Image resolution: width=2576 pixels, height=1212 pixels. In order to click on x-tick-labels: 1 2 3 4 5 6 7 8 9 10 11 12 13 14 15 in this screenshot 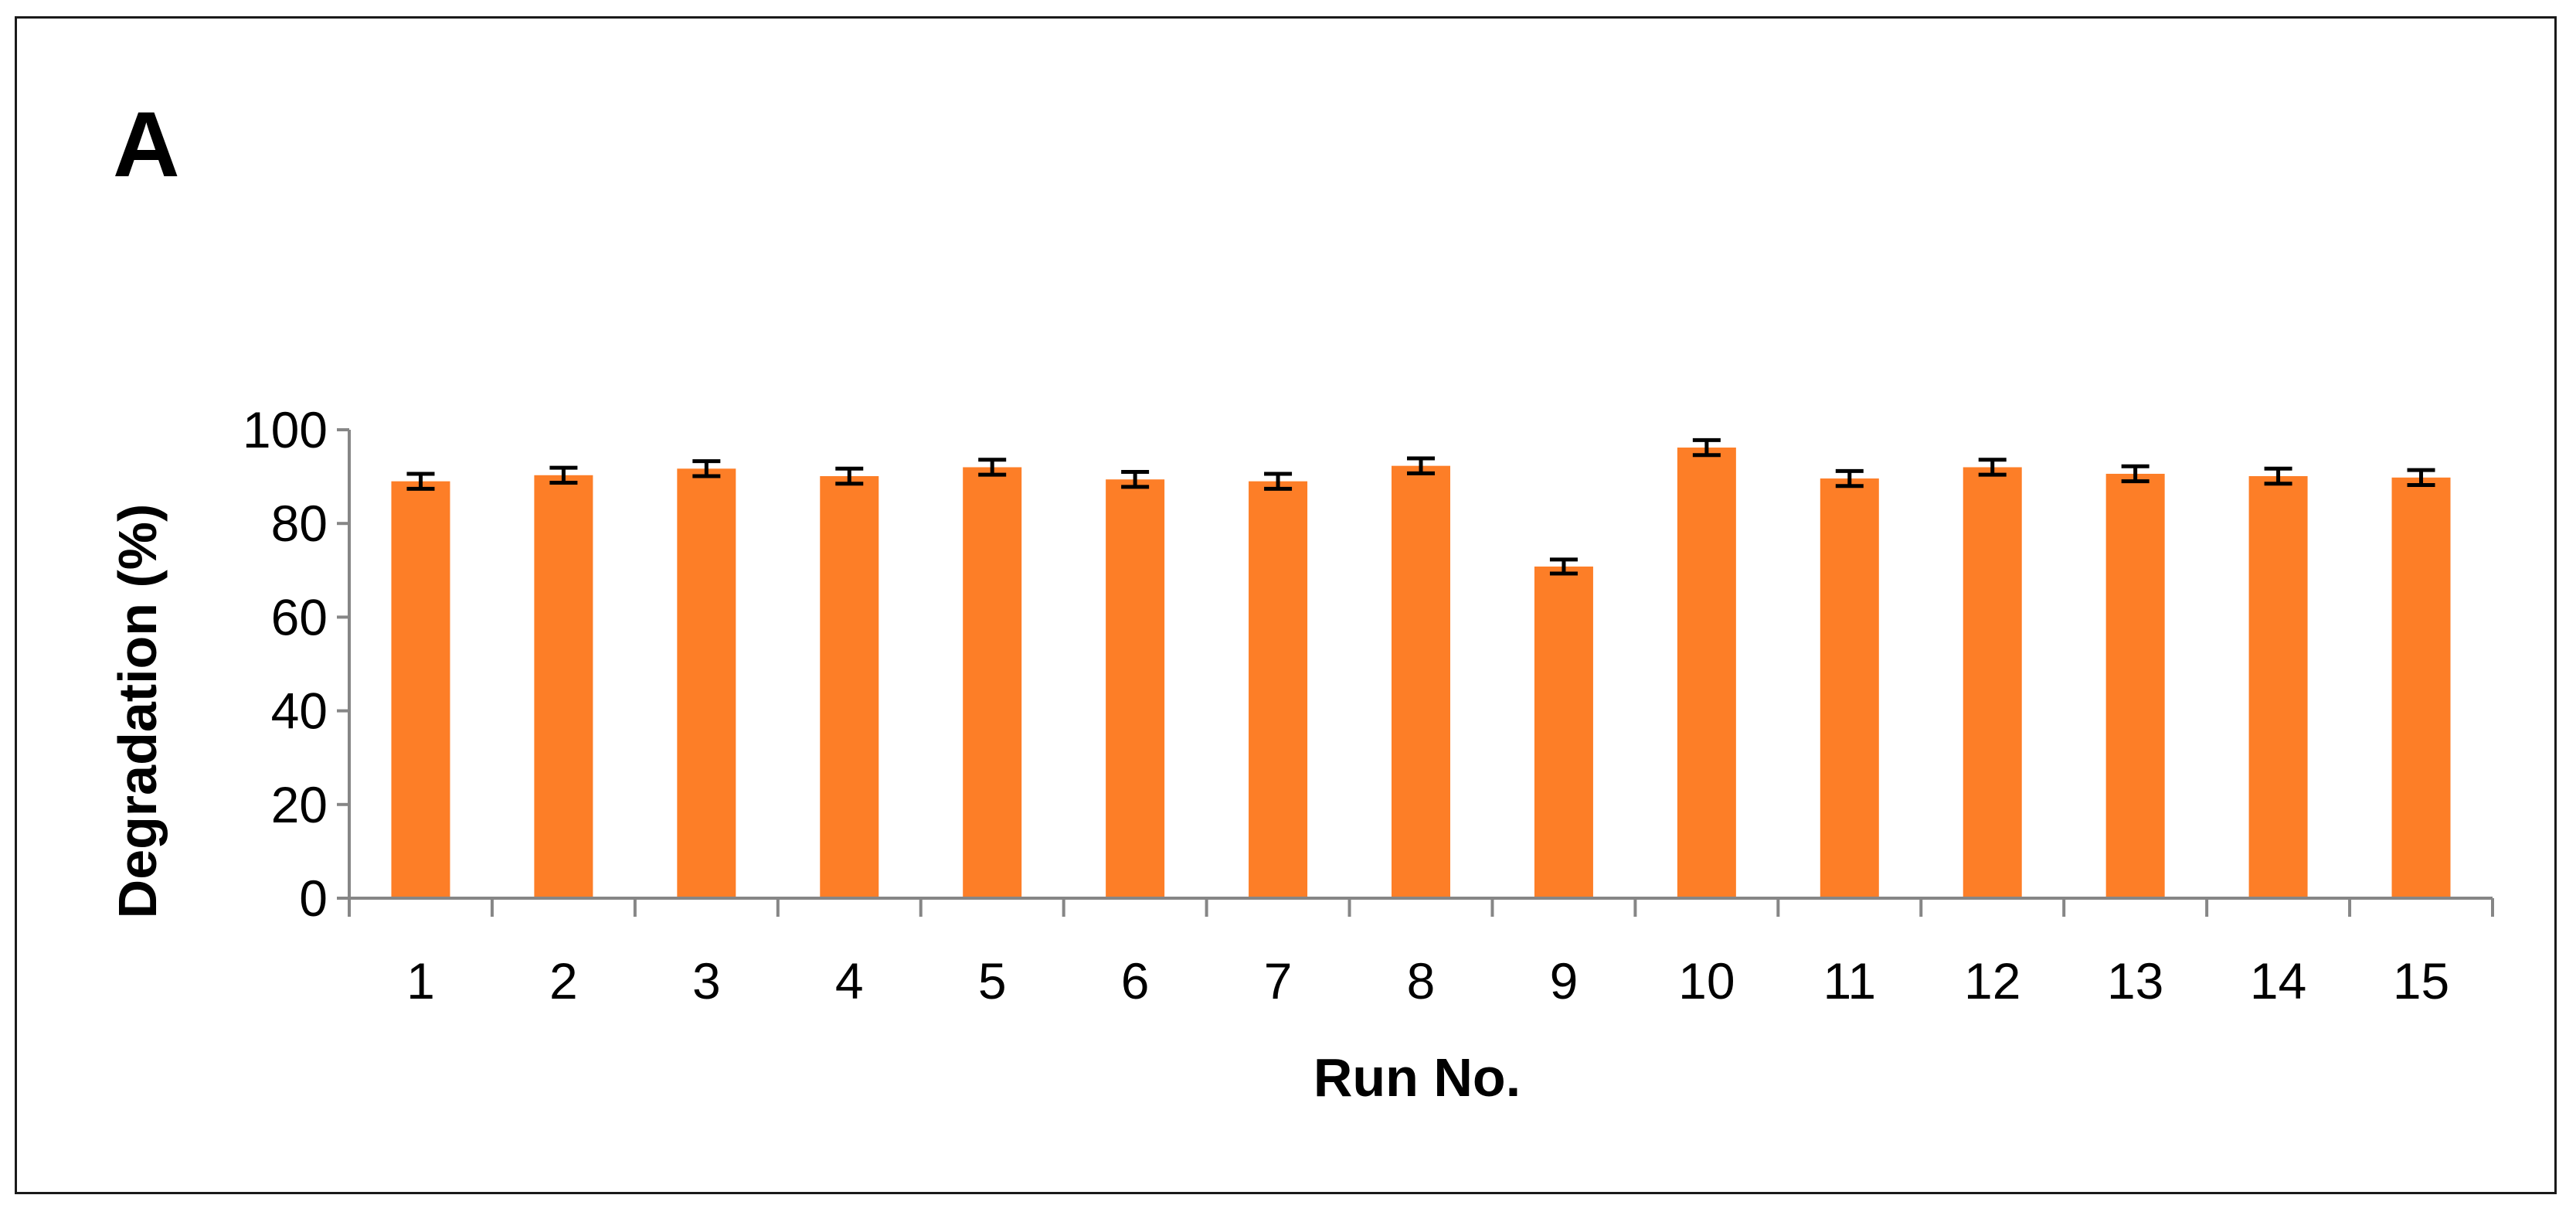, I will do `click(1427, 980)`.